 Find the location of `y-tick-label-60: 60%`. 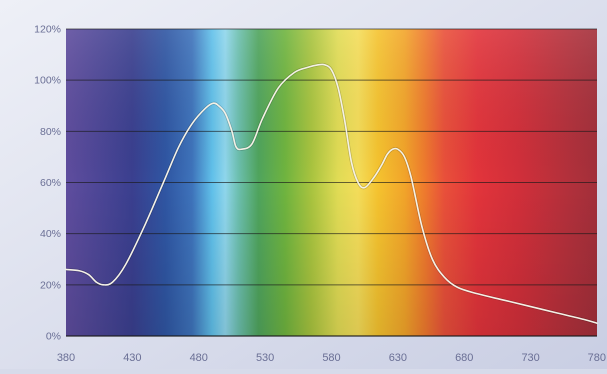

y-tick-label-60: 60% is located at coordinates (50, 183).